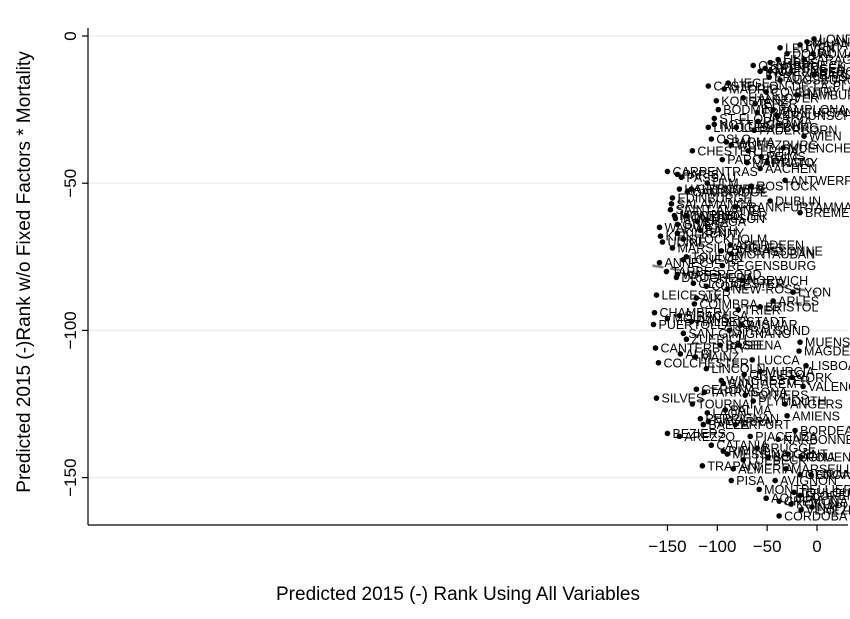 The height and width of the screenshot is (619, 850). I want to click on point-label: NUERNBERG, so click(812, 72).